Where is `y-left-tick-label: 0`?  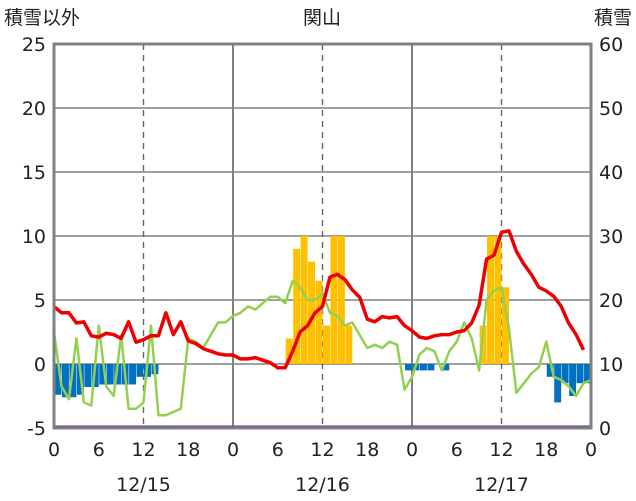
y-left-tick-label: 0 is located at coordinates (40, 365).